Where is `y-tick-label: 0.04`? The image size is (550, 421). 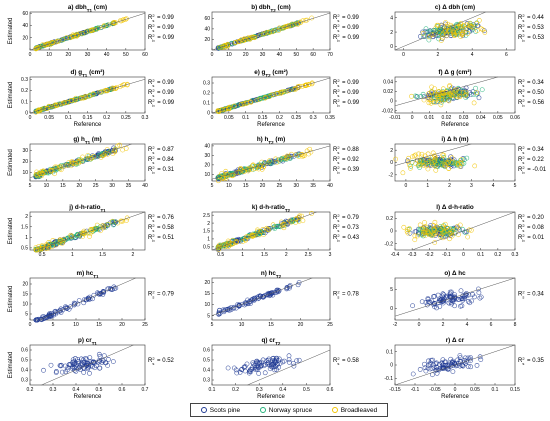 y-tick-label: 0.04 is located at coordinates (388, 83).